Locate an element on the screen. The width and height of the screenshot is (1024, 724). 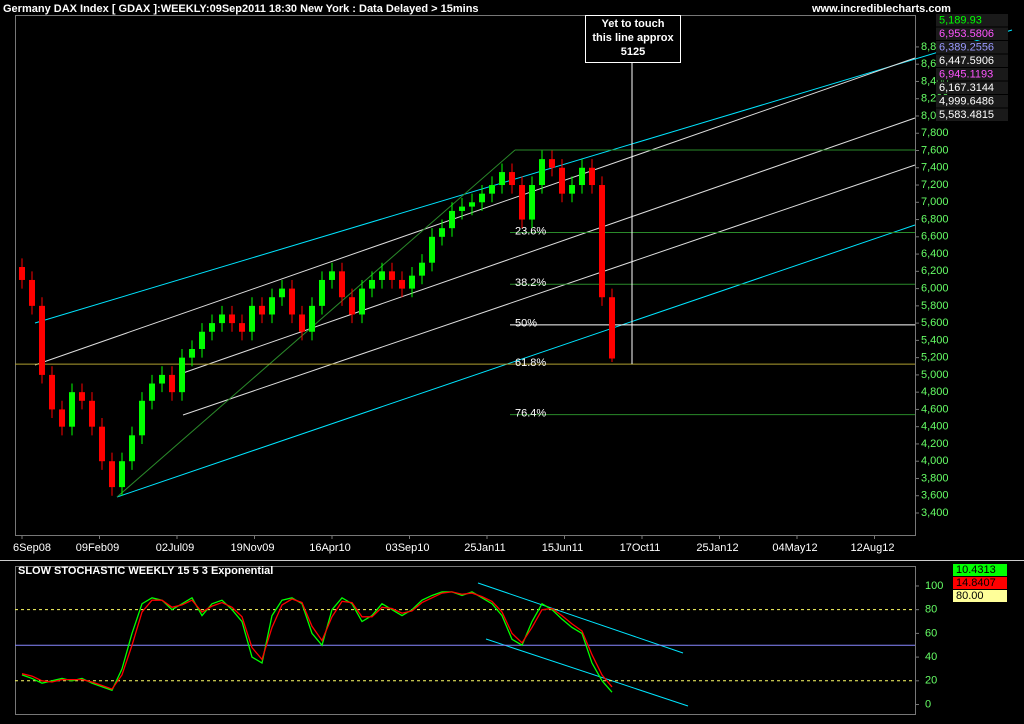
legend-value: 6,447.5906 is located at coordinates (966, 61).